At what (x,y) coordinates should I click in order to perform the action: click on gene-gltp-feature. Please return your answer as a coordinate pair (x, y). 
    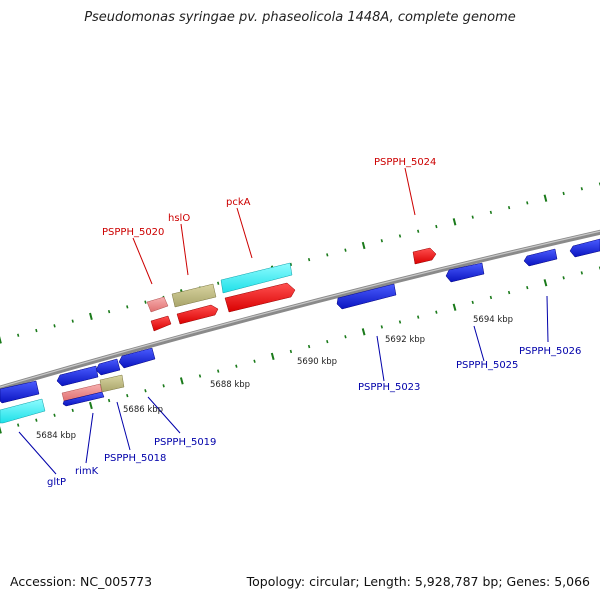
    Looking at the image, I should click on (23, 411).